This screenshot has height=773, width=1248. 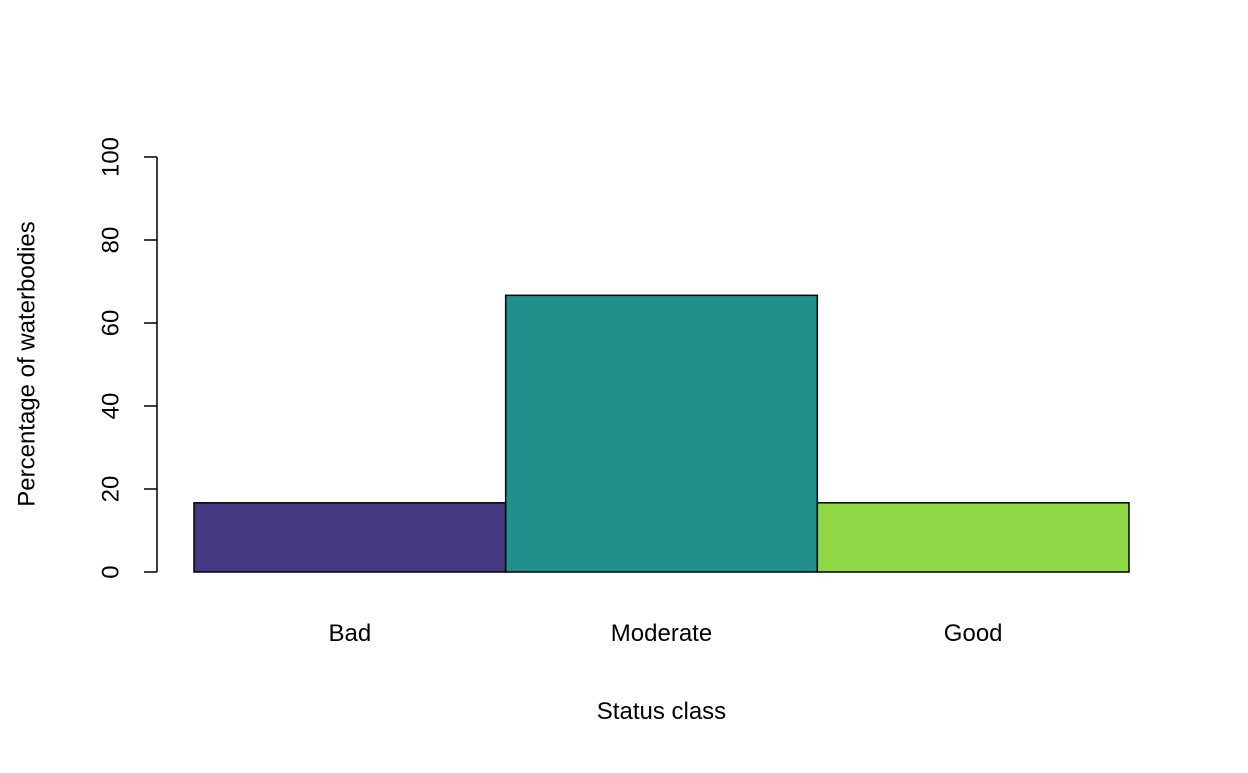 What do you see at coordinates (350, 537) in the screenshot?
I see `bar-bad` at bounding box center [350, 537].